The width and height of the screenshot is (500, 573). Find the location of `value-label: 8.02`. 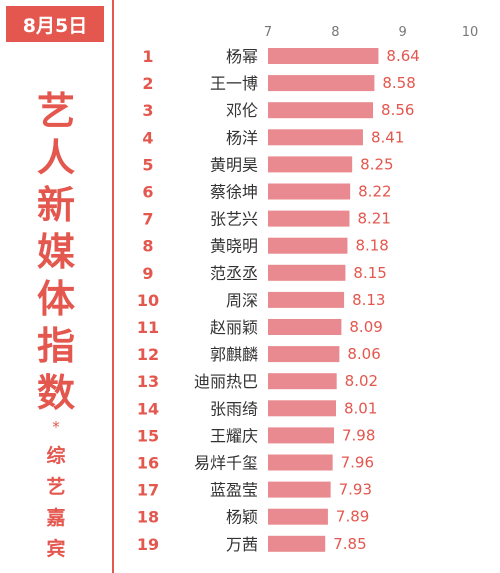

value-label: 8.02 is located at coordinates (361, 381).